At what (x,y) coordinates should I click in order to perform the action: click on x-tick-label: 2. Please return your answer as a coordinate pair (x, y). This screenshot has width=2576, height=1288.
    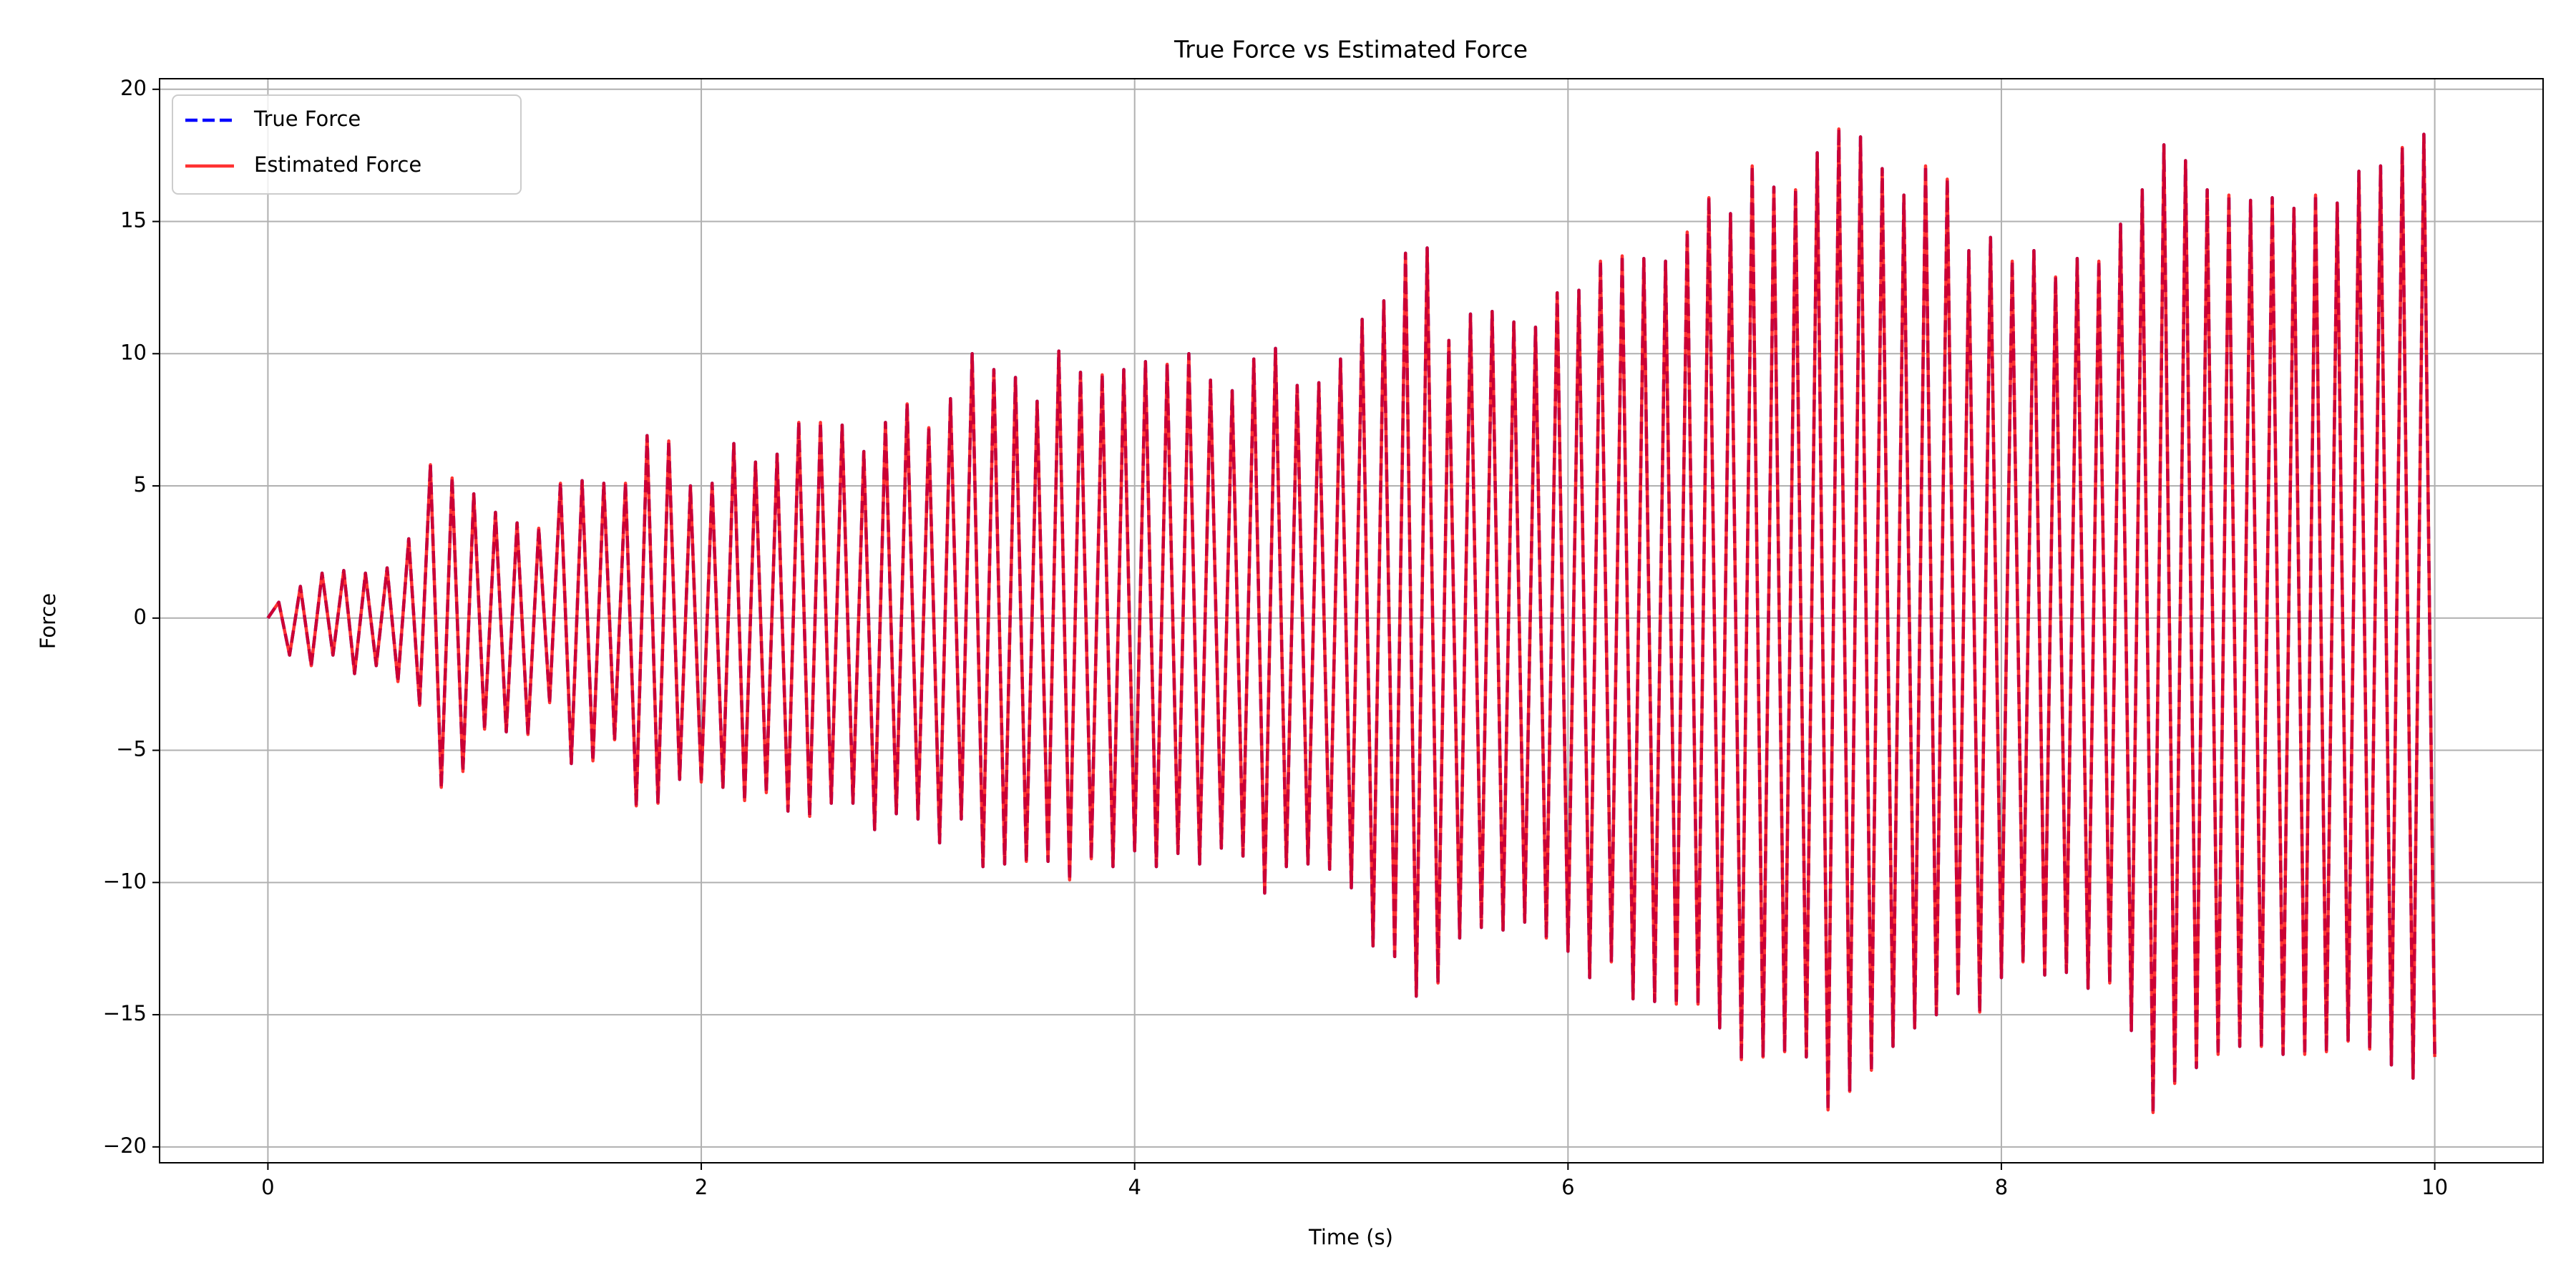
    Looking at the image, I should click on (701, 1187).